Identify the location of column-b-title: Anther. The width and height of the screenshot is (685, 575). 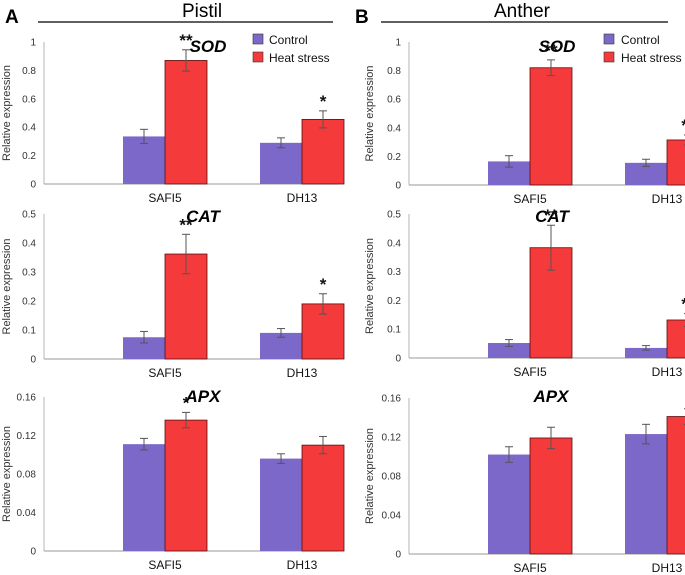
(522, 11).